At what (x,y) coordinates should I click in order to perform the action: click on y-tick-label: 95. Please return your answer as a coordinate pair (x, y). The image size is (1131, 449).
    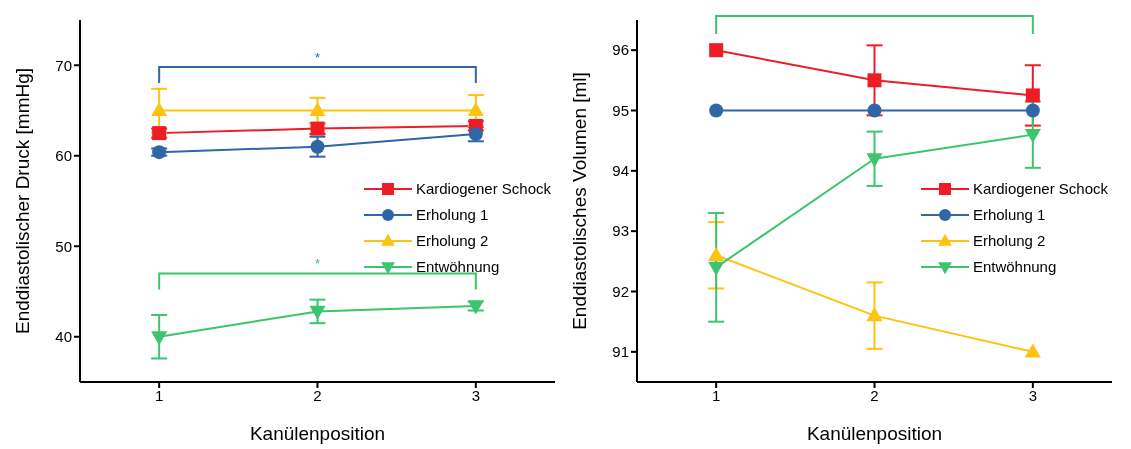
    Looking at the image, I should click on (620, 110).